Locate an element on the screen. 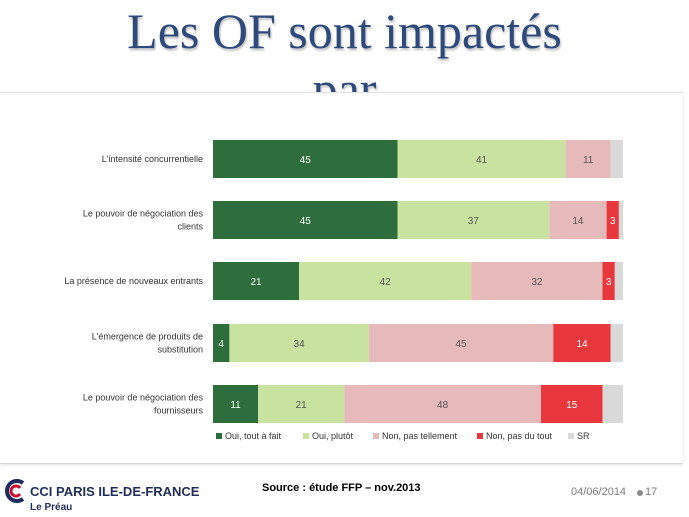 This screenshot has height=517, width=689. data-label: 4 is located at coordinates (221, 344).